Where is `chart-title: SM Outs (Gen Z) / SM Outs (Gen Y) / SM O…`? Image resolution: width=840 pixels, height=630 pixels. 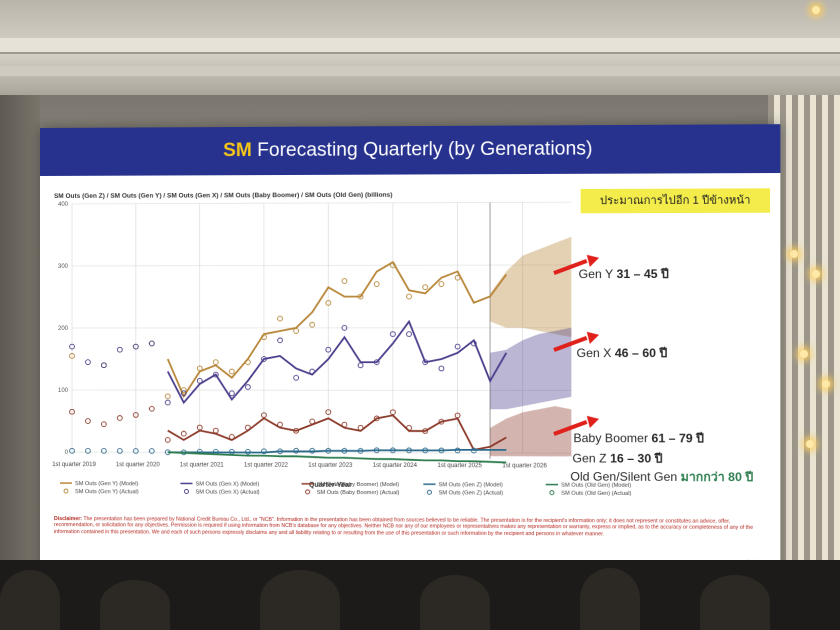
chart-title: SM Outs (Gen Z) / SM Outs (Gen Y) / SM O… is located at coordinates (223, 196).